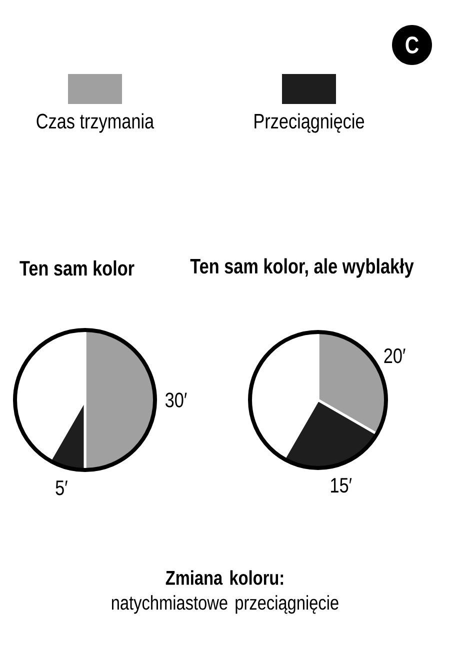 The width and height of the screenshot is (450, 653). Describe the element at coordinates (225, 592) in the screenshot. I see `text: Zmiana koloru: natychmiastowe przeciągnięcie` at that location.